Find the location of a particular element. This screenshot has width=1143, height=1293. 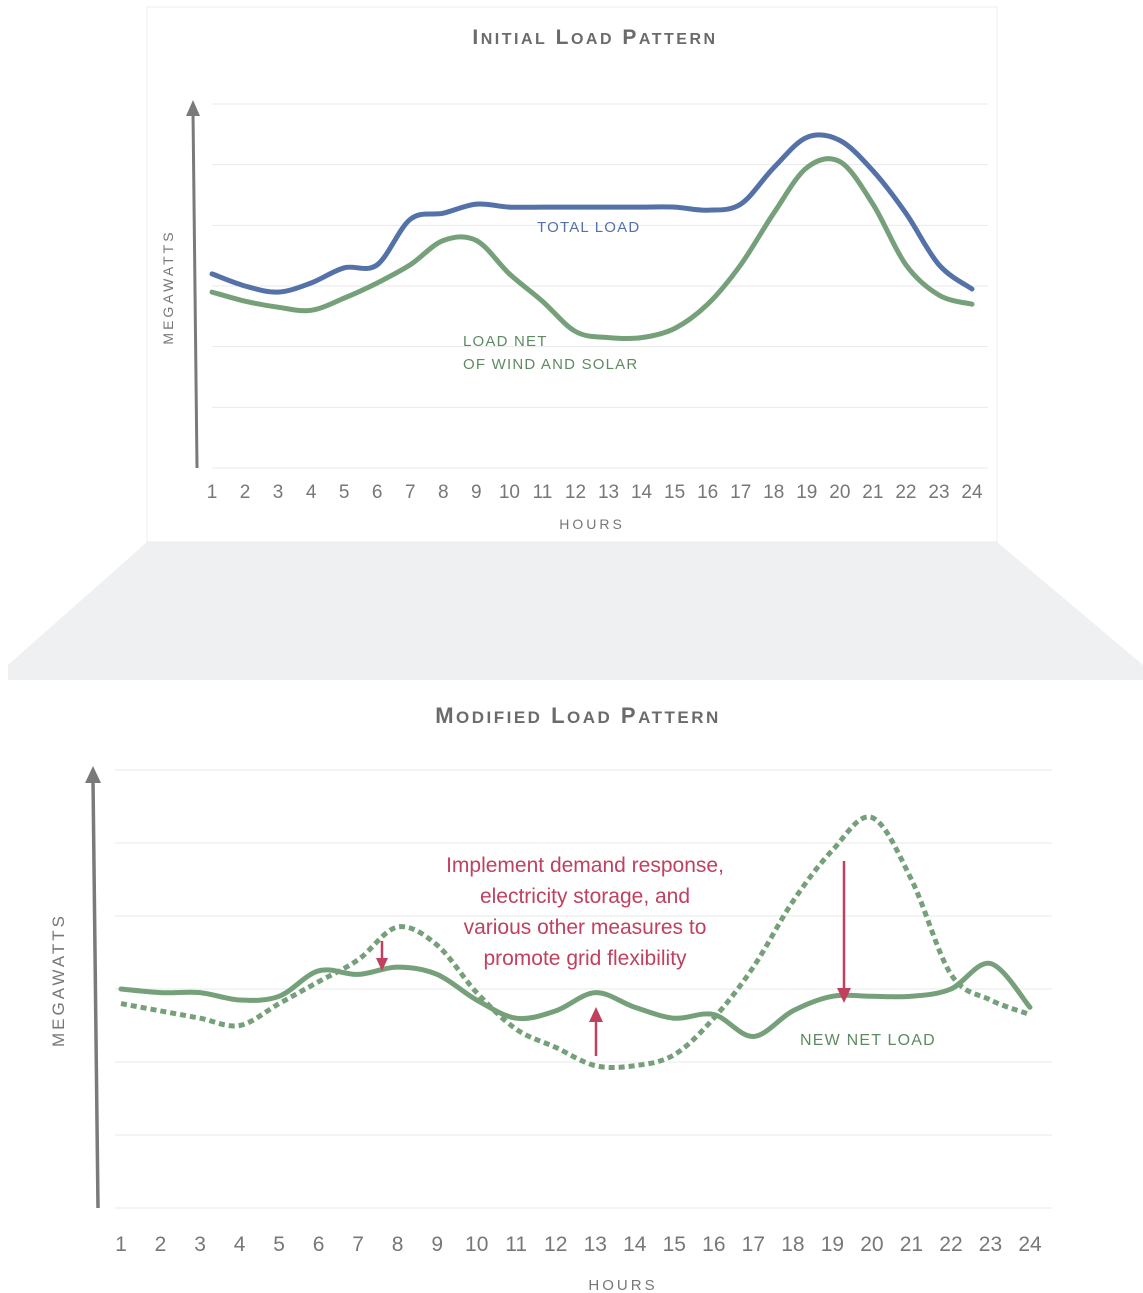

initial-chart-title: INITIAL LOAD PATTERN is located at coordinates (594, 37).